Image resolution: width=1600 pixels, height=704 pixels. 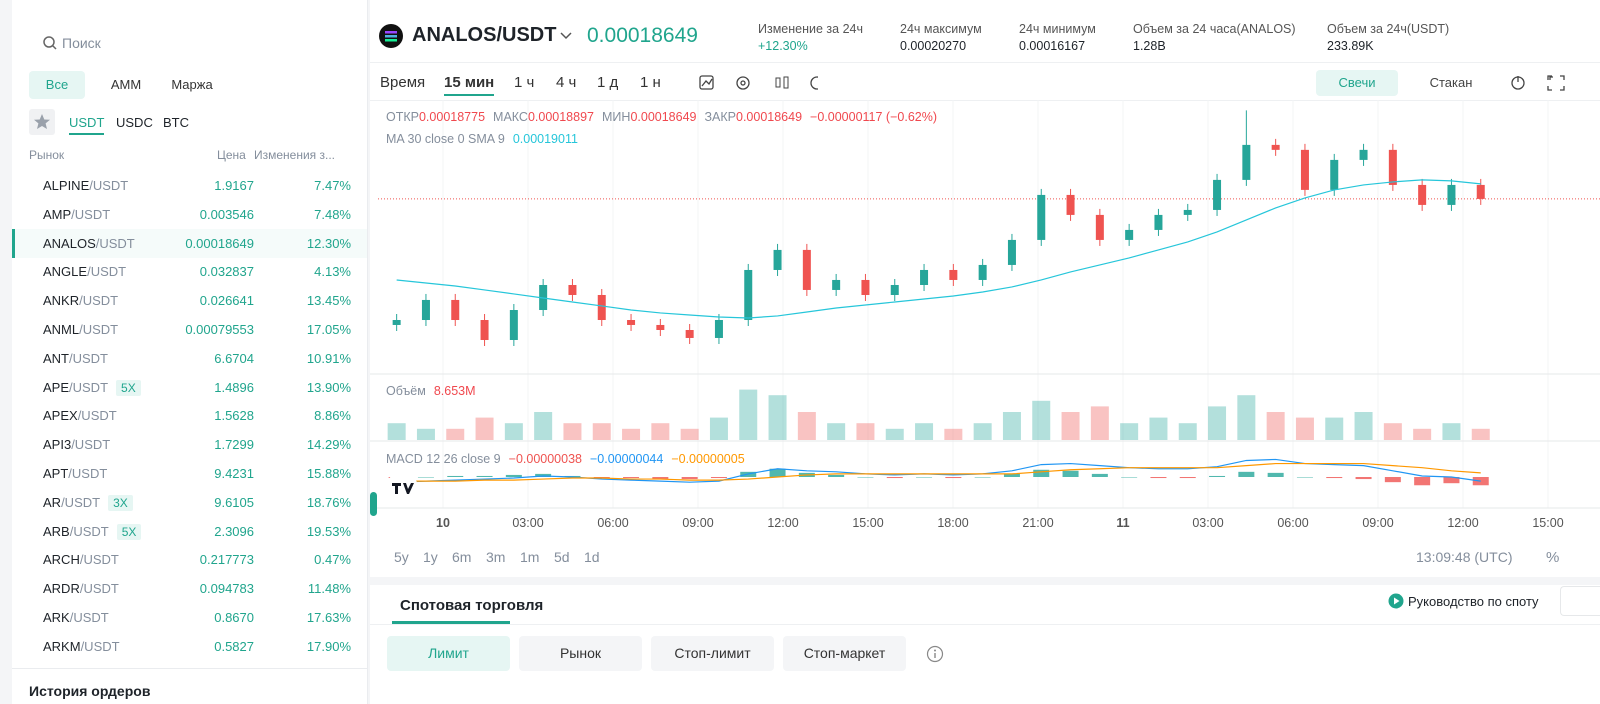 What do you see at coordinates (81, 43) in the screenshot?
I see `search-input: Поиск` at bounding box center [81, 43].